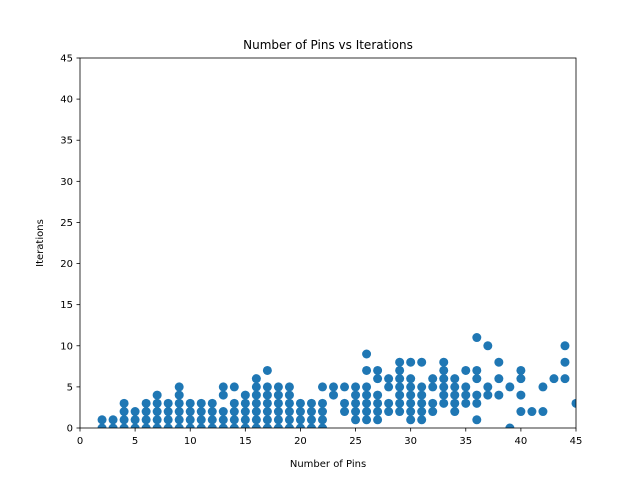 This screenshot has height=480, width=640. What do you see at coordinates (300, 441) in the screenshot?
I see `x-tick-label: 20` at bounding box center [300, 441].